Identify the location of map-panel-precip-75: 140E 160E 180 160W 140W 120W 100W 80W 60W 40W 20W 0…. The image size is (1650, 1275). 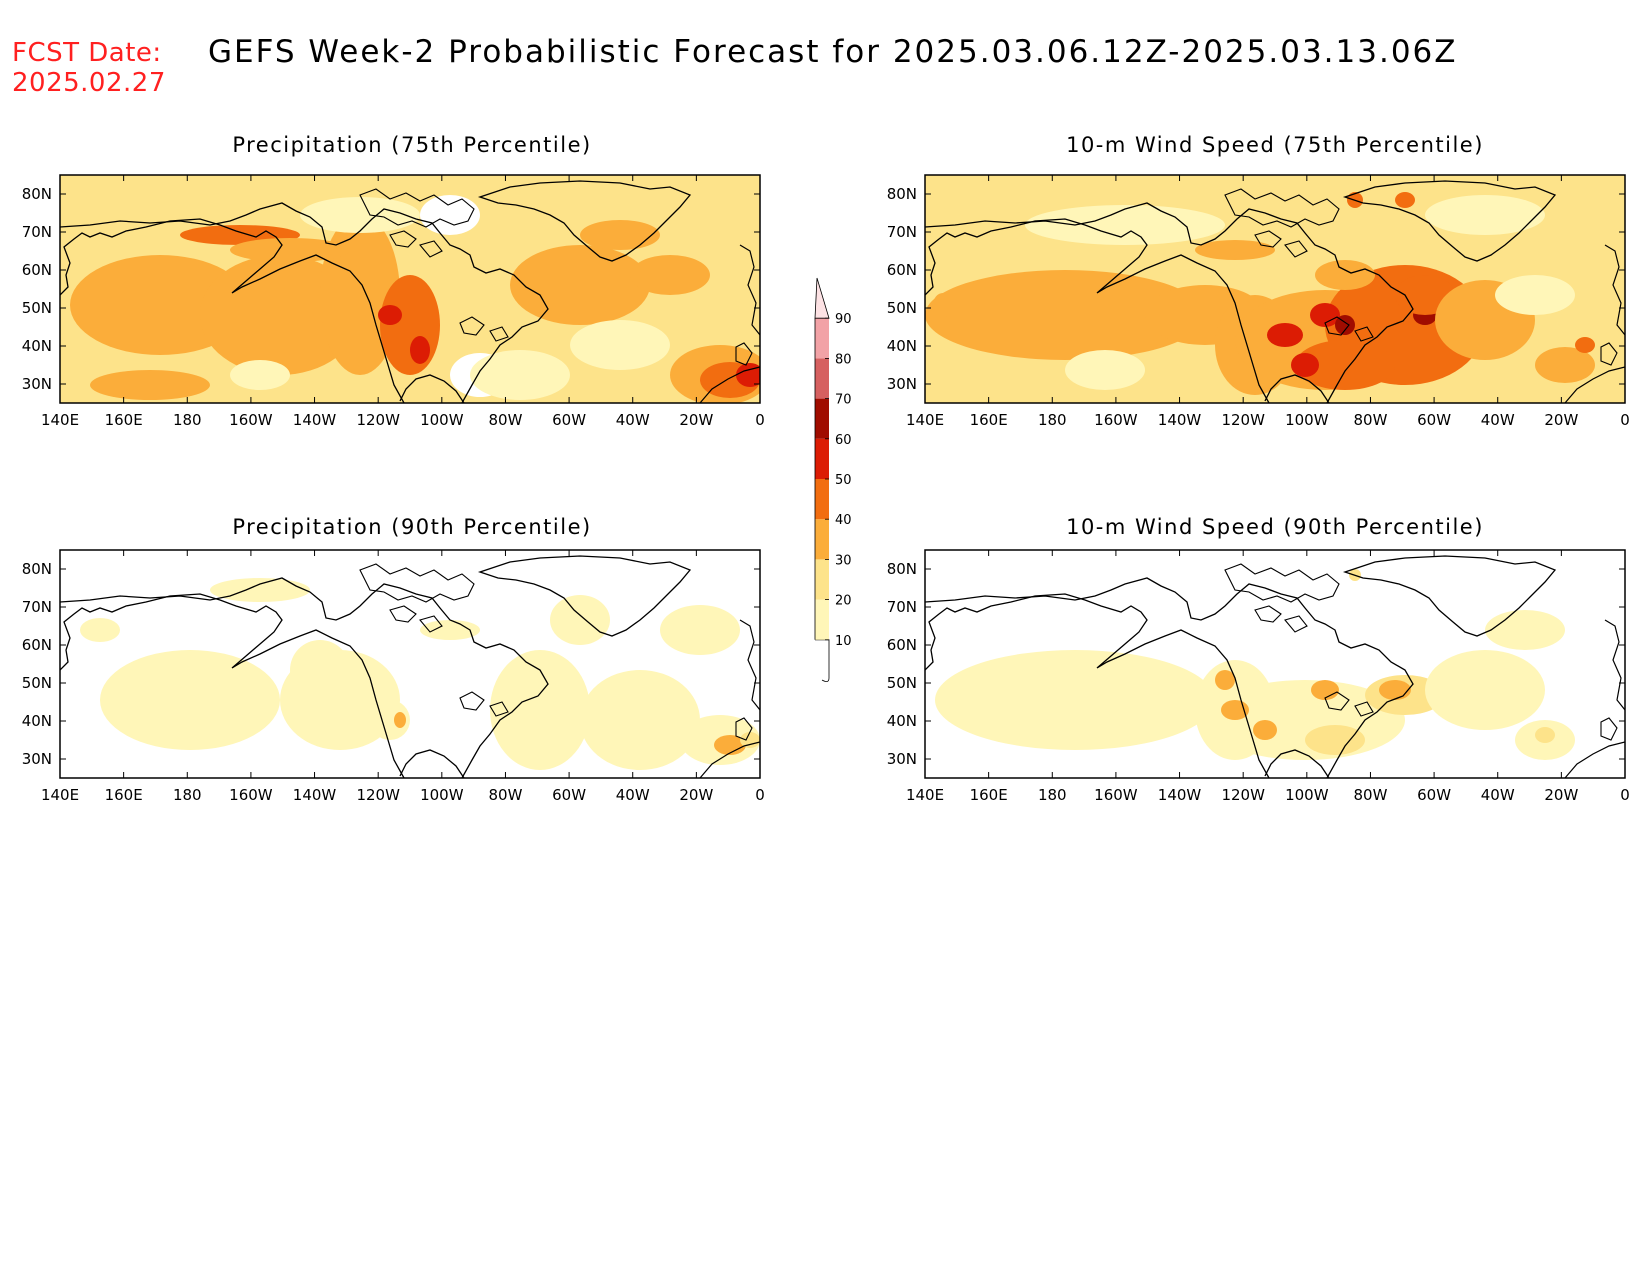
(393, 301).